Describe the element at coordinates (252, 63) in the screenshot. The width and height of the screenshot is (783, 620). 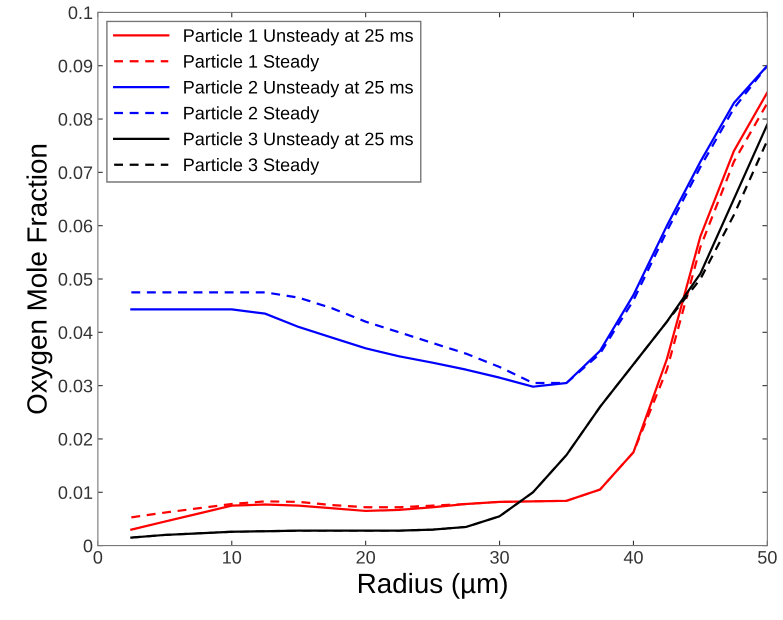
I see `legend-label: Particle 1 Steady` at that location.